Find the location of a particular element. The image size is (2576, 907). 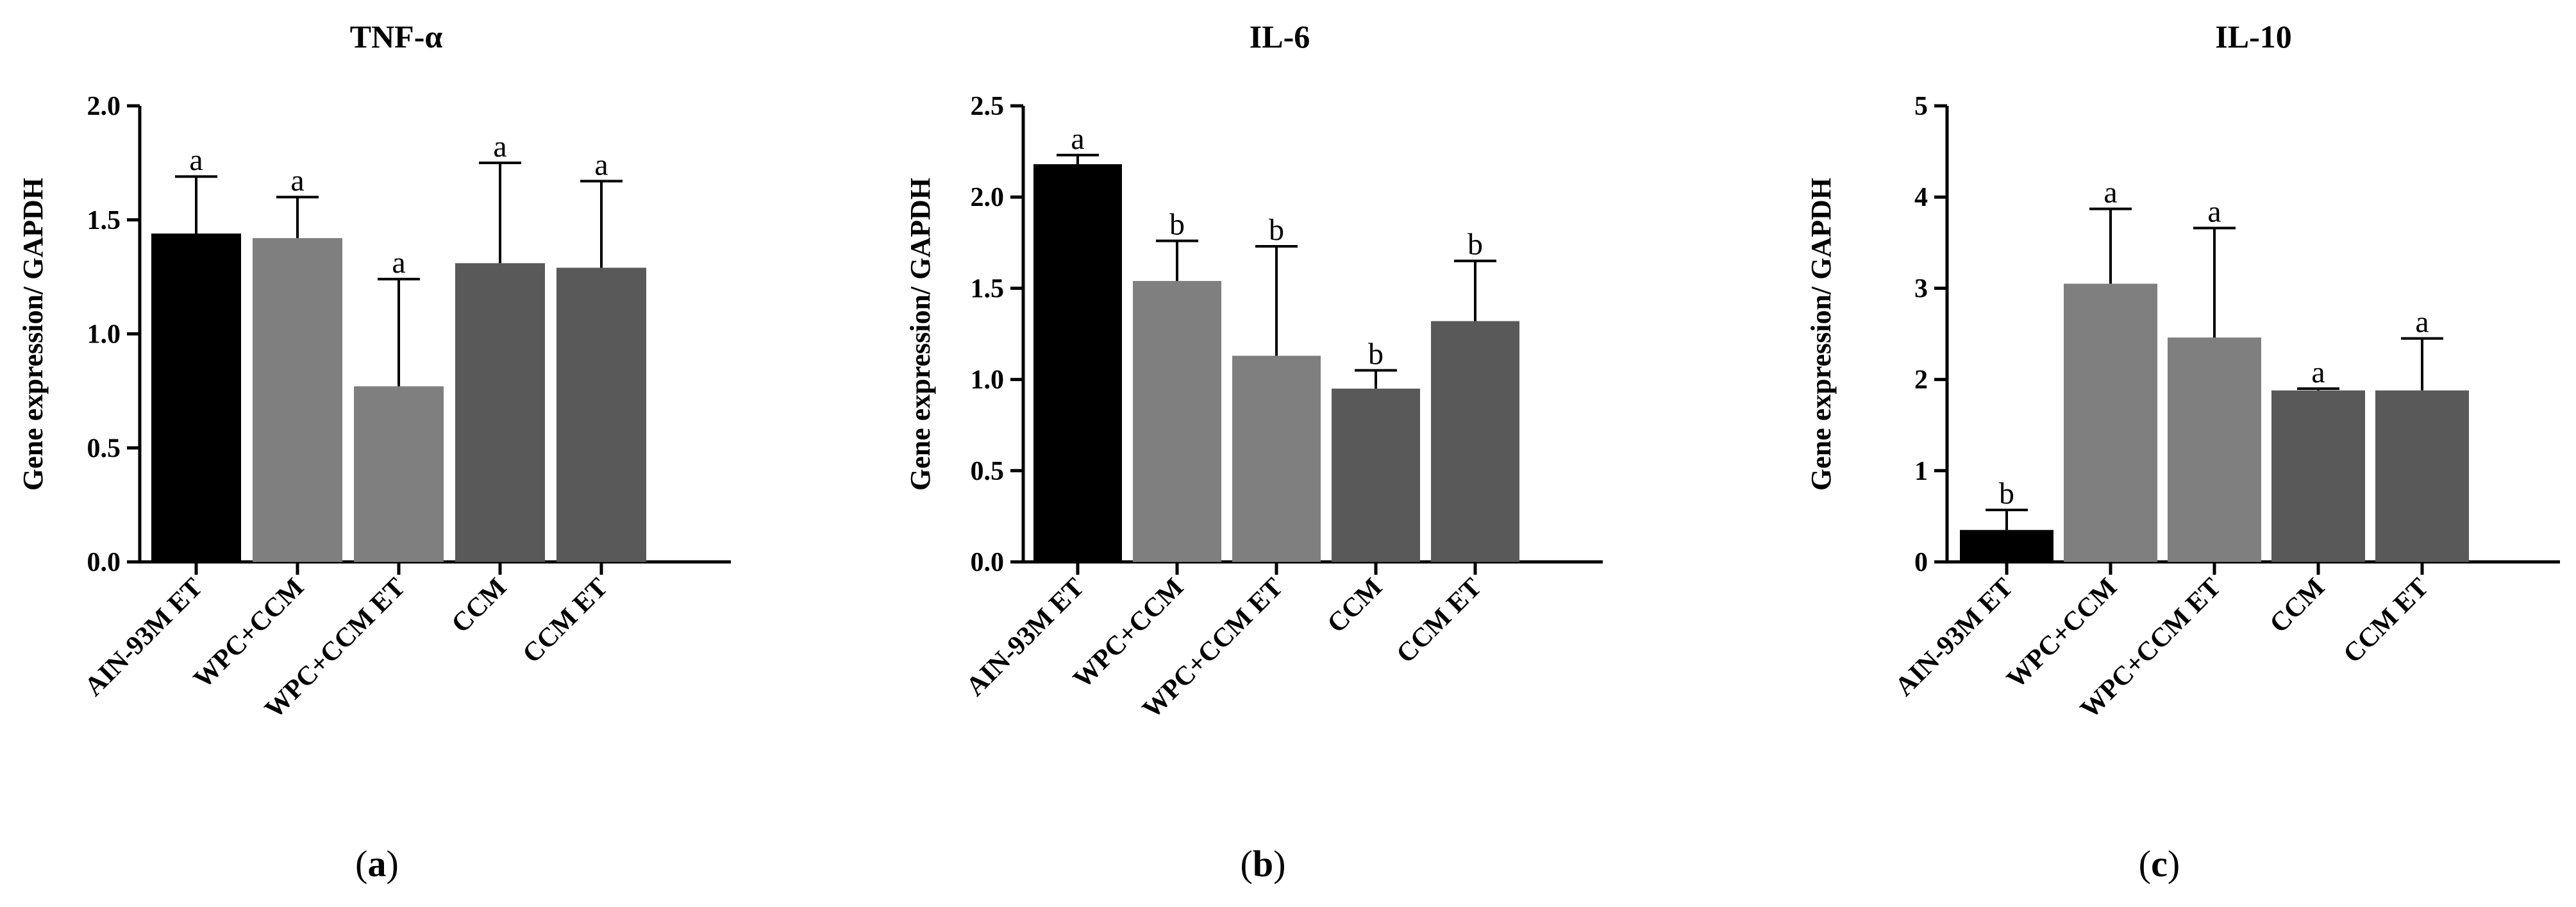

panel-label: (b) is located at coordinates (1263, 864).